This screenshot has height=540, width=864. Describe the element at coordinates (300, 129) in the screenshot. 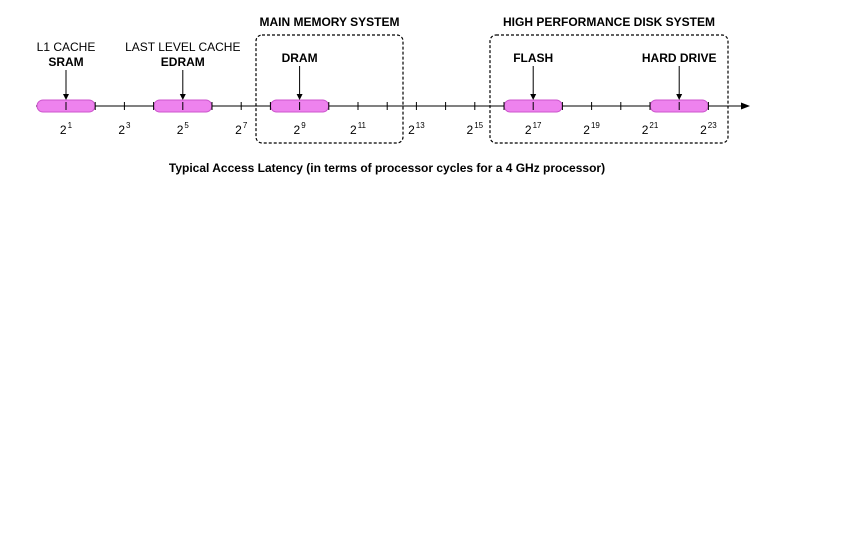

I see `tick-label-9: 29` at that location.